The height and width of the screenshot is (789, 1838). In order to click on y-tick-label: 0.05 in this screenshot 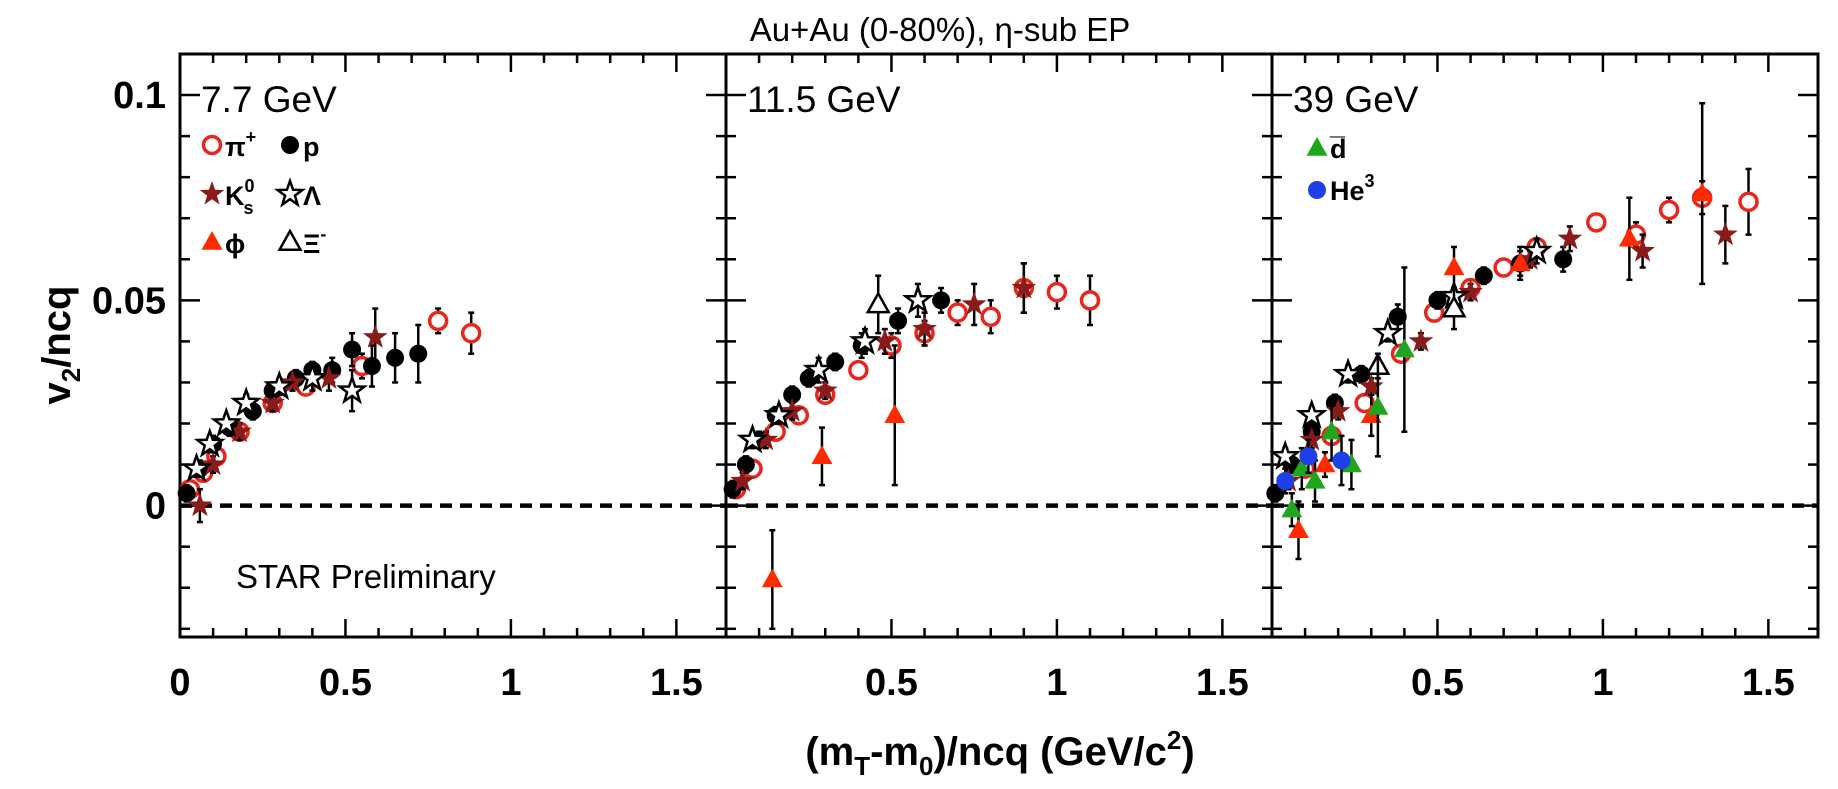, I will do `click(129, 301)`.